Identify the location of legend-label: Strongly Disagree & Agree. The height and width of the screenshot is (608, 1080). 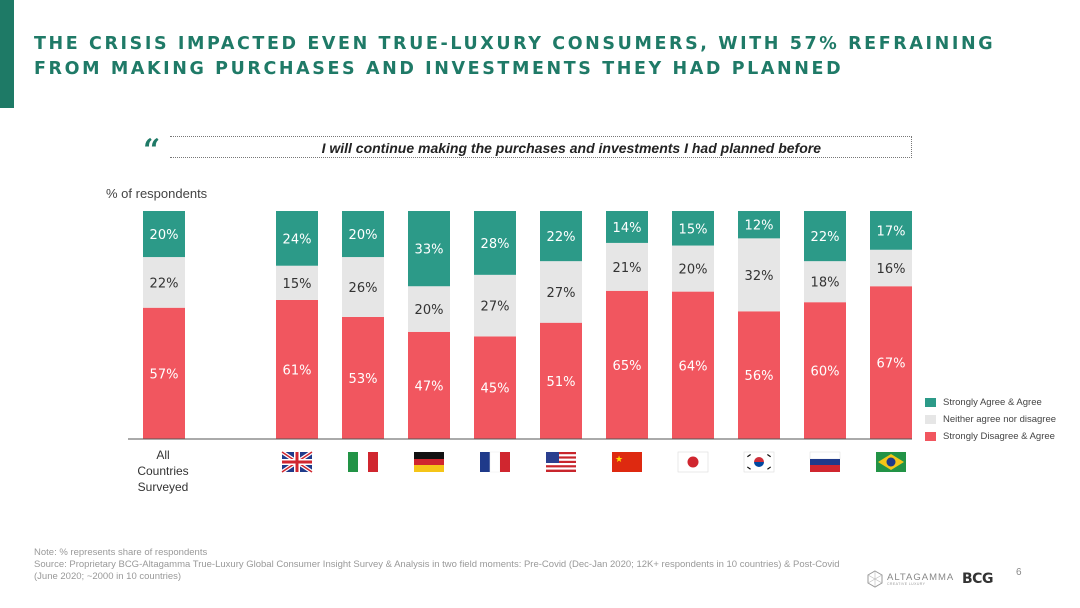
(999, 436).